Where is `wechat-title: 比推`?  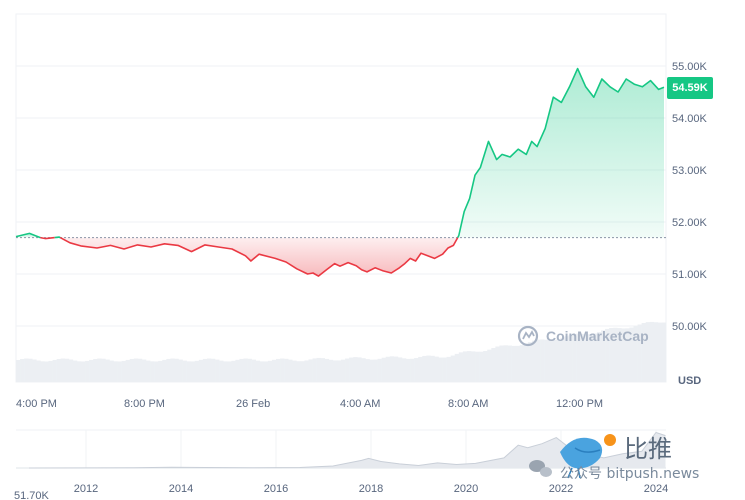 wechat-title: 比推 is located at coordinates (648, 449).